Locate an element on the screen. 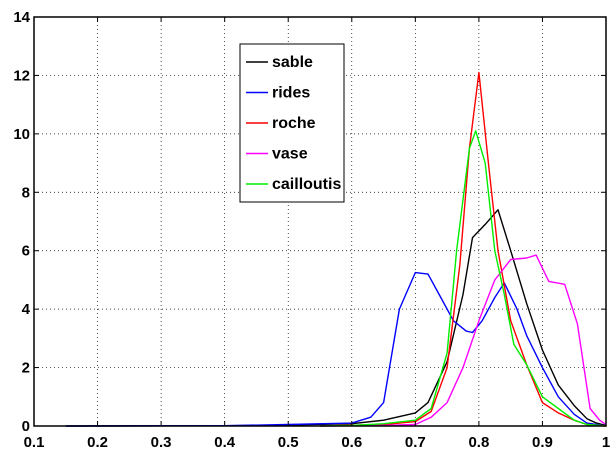  legend-label-roche: roche is located at coordinates (294, 123).